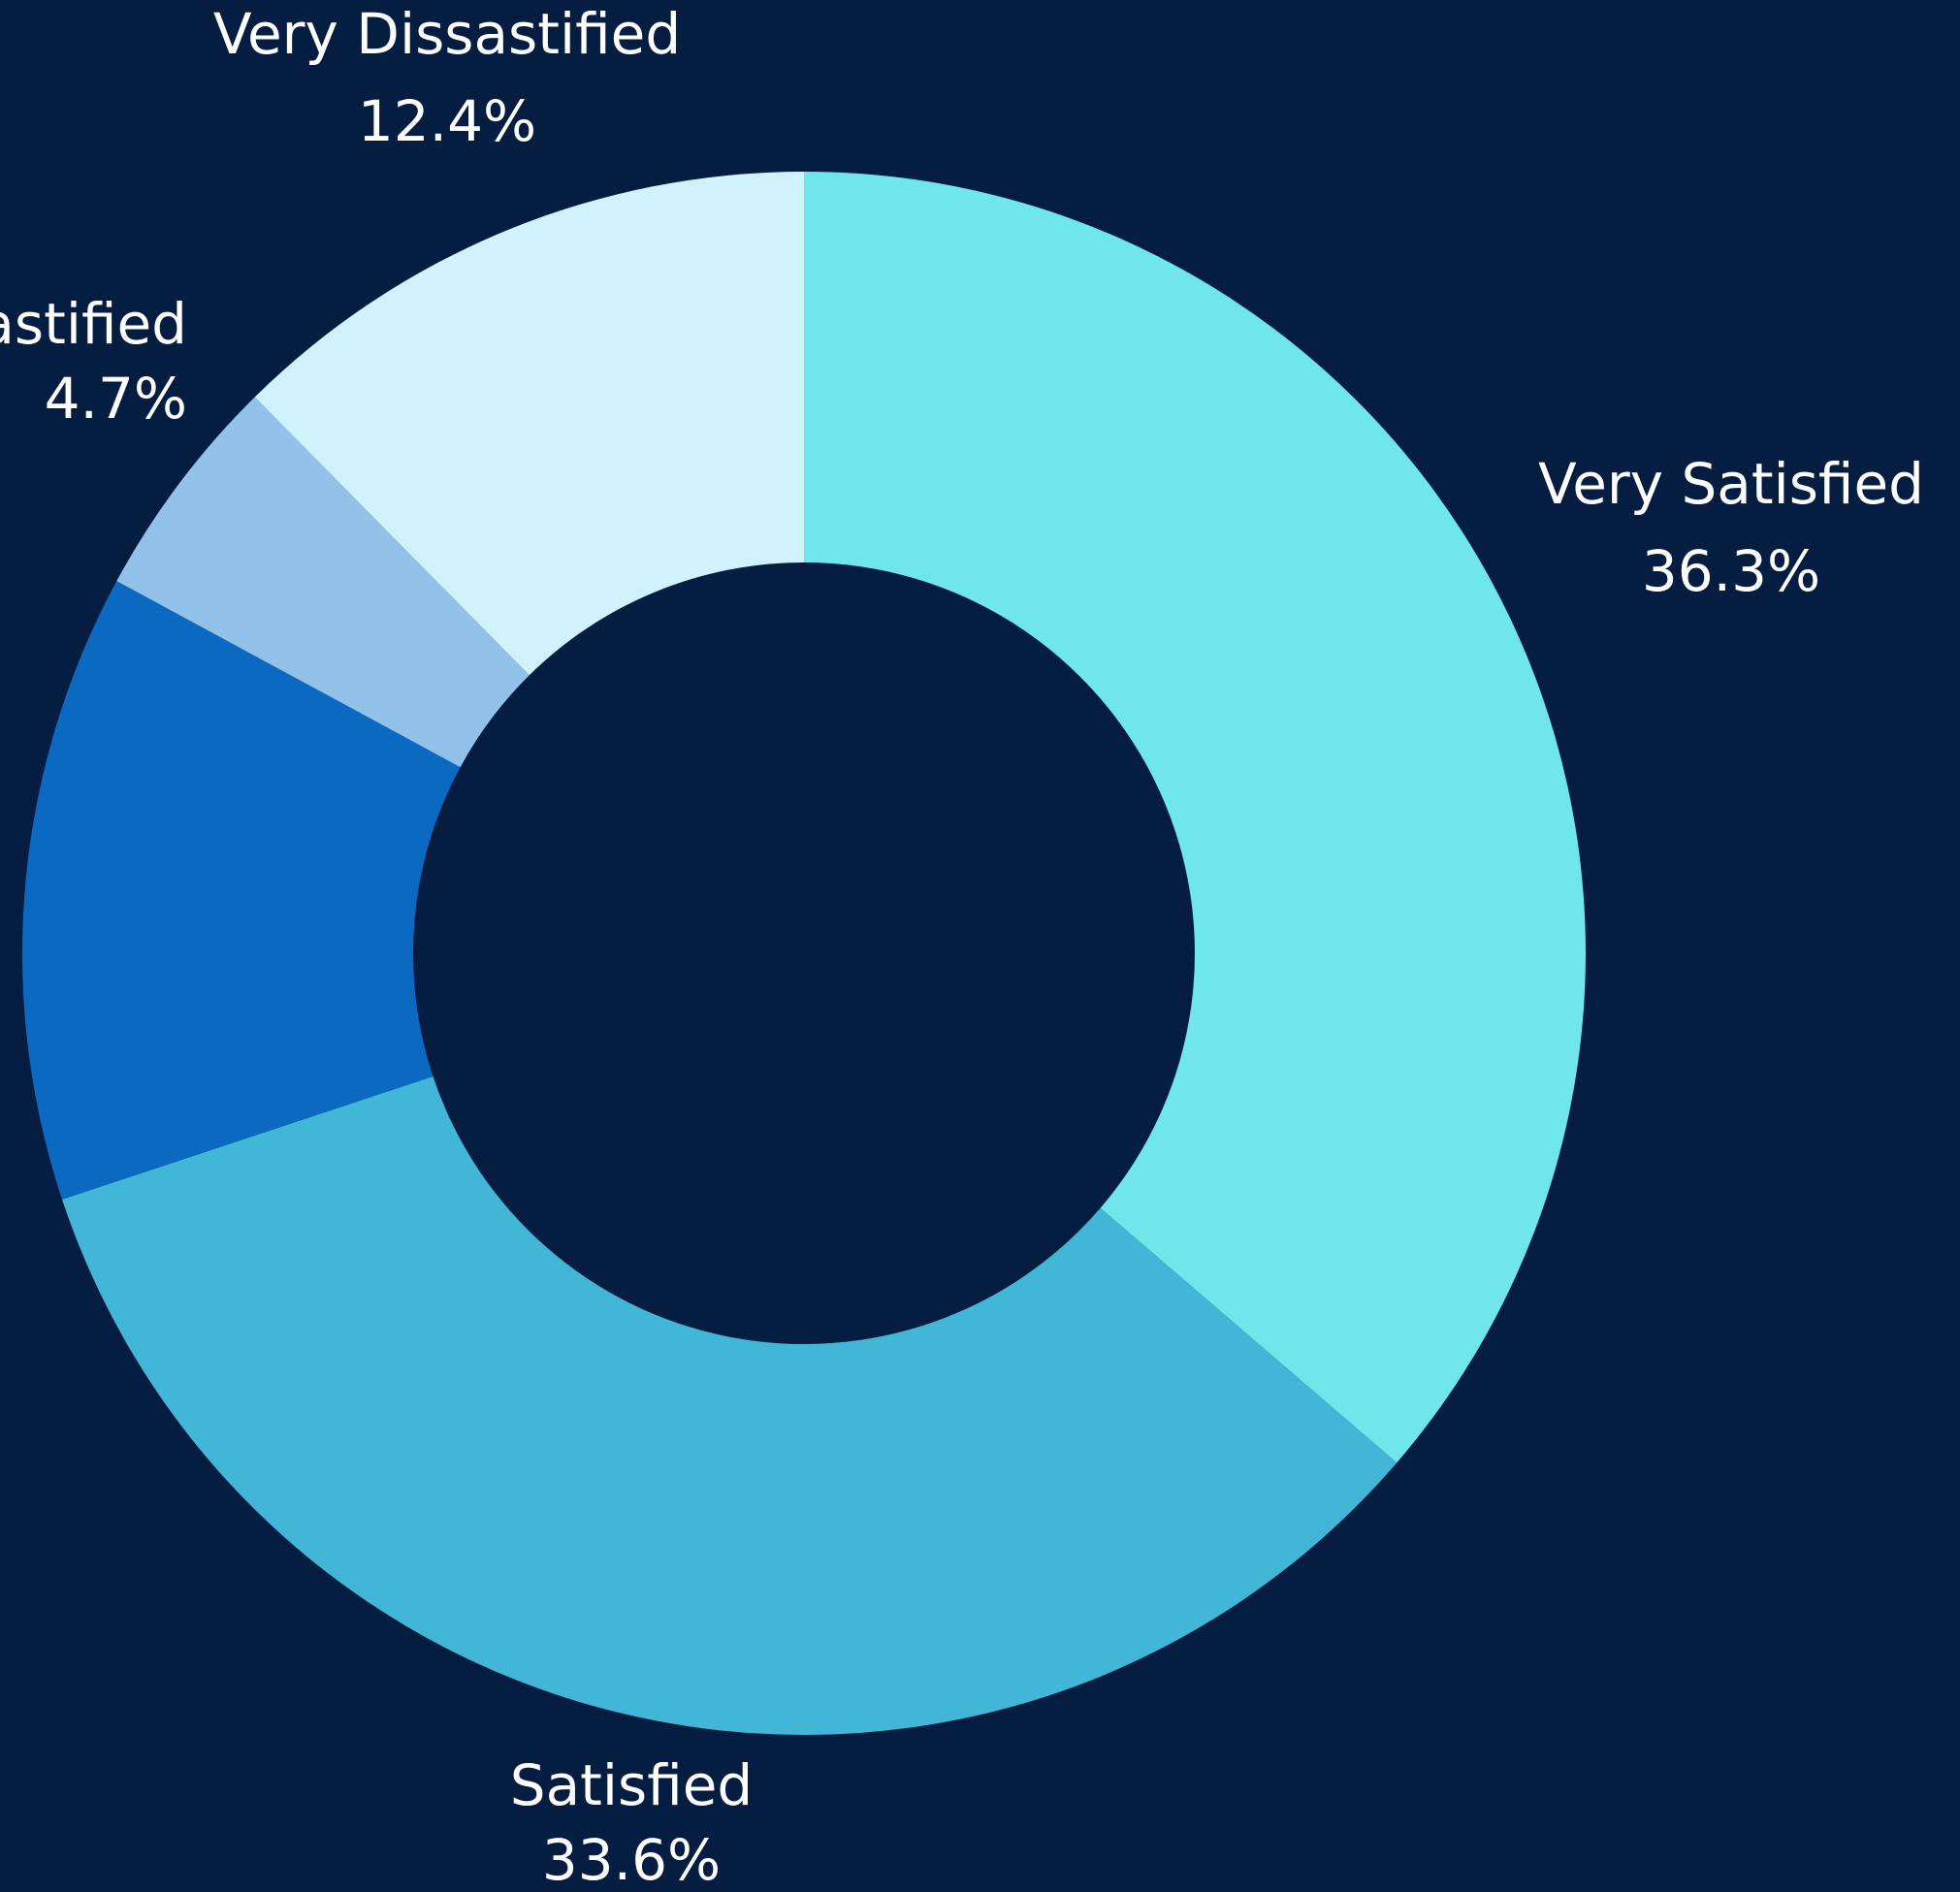 This screenshot has height=1892, width=1960. What do you see at coordinates (1731, 571) in the screenshot?
I see `value-label: 36.3%` at bounding box center [1731, 571].